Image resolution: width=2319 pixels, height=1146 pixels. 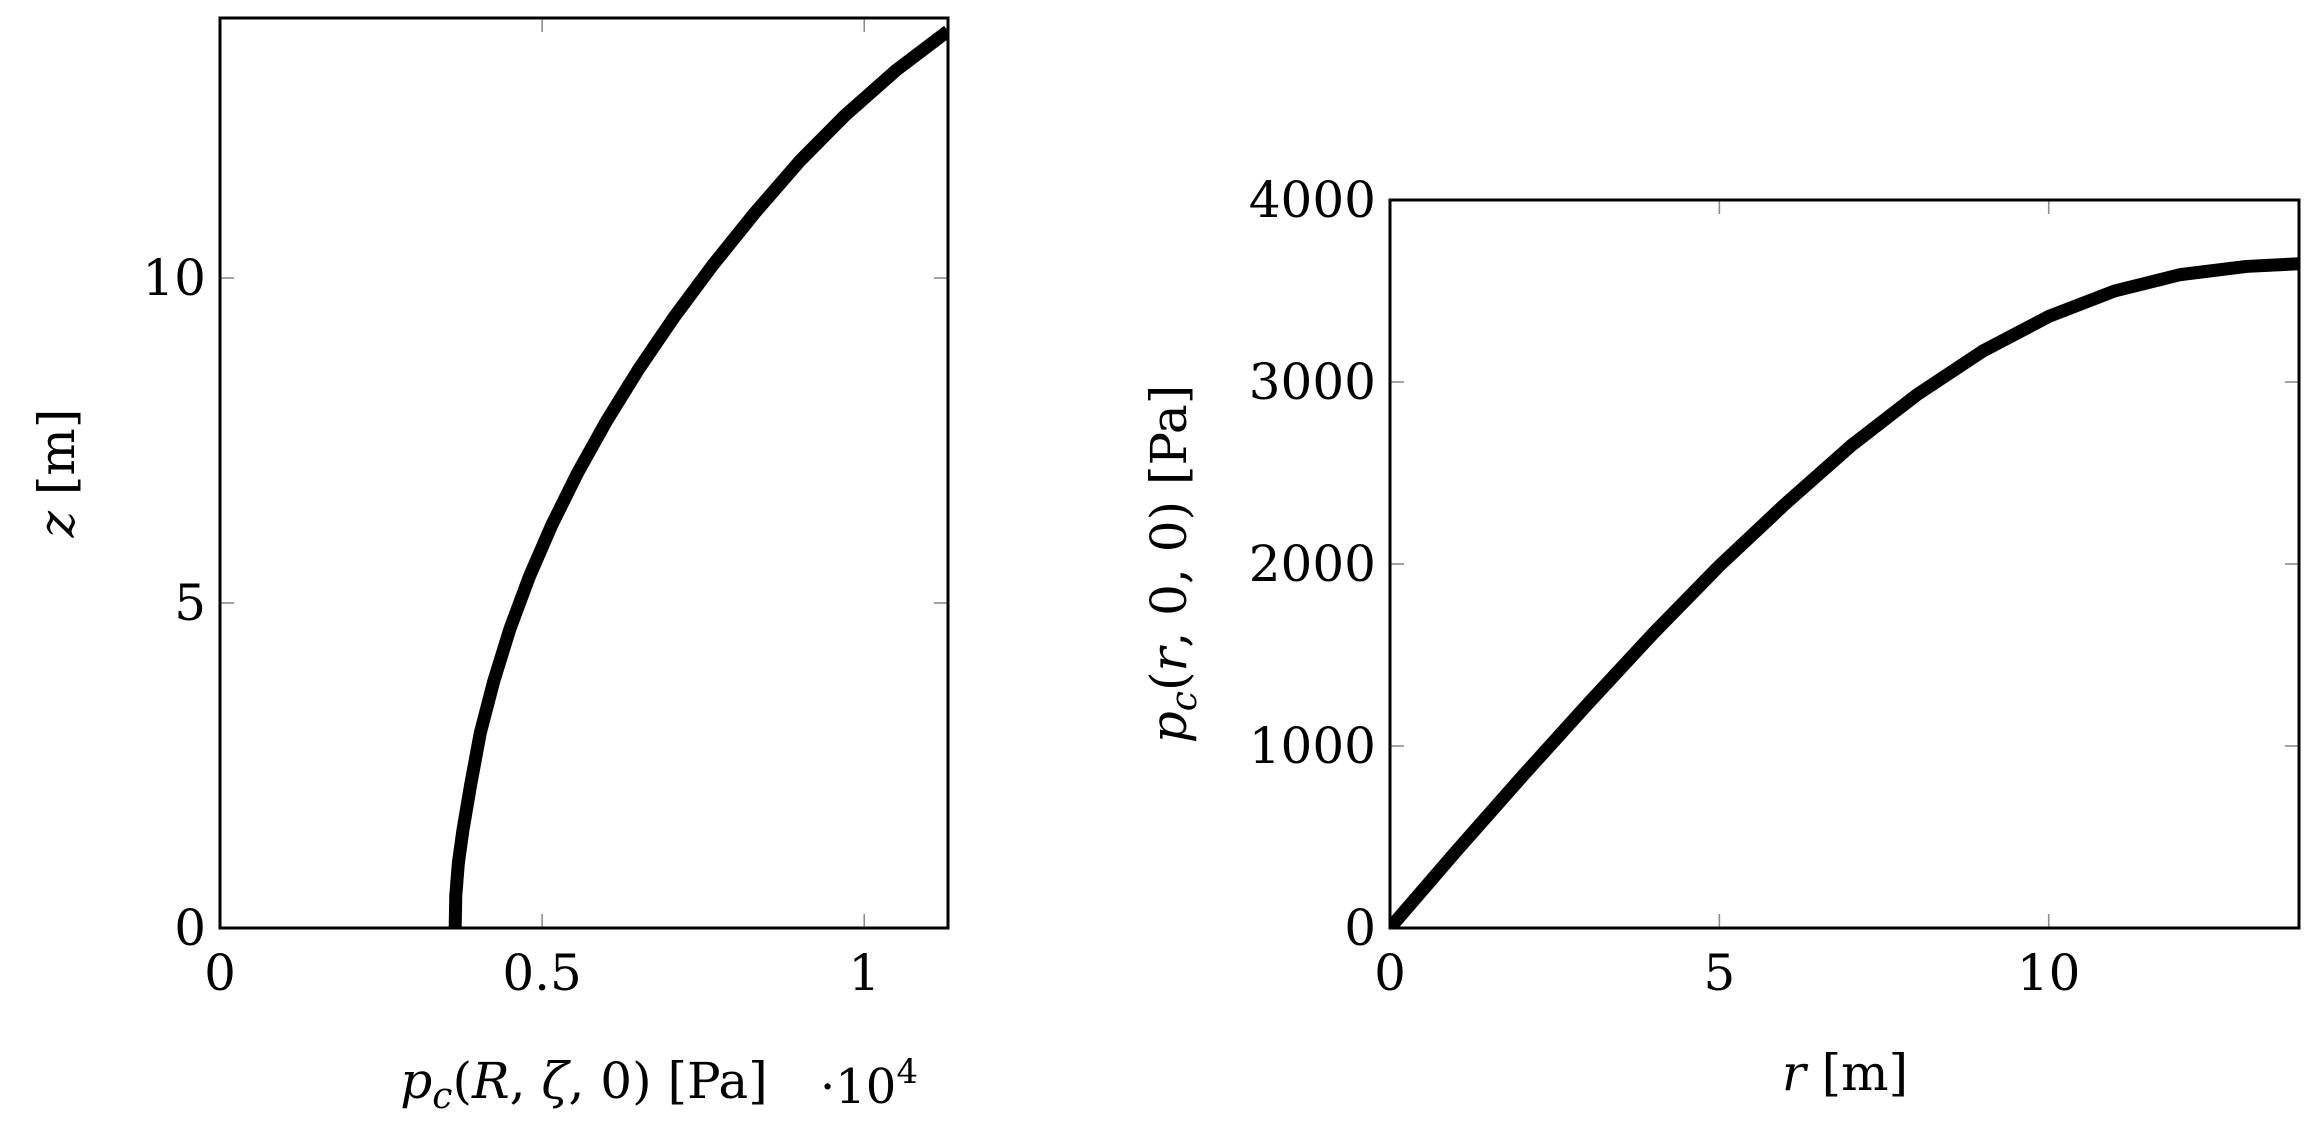 What do you see at coordinates (190, 603) in the screenshot?
I see `y-tick-label: 5` at bounding box center [190, 603].